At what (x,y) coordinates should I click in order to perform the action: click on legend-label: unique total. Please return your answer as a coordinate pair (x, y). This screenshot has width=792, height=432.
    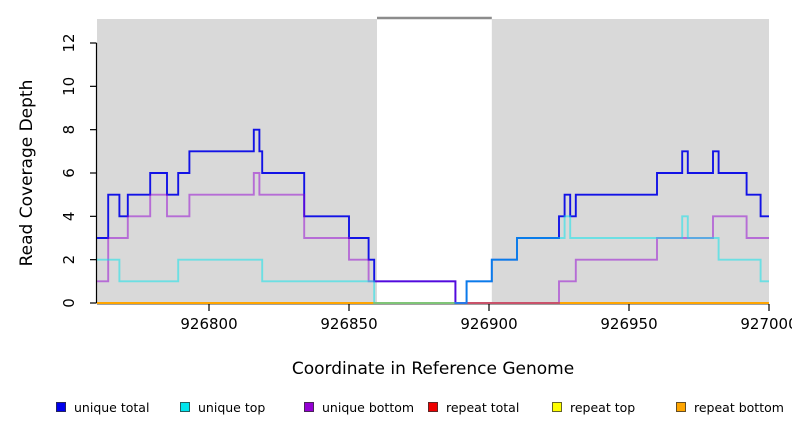
    Looking at the image, I should click on (112, 407).